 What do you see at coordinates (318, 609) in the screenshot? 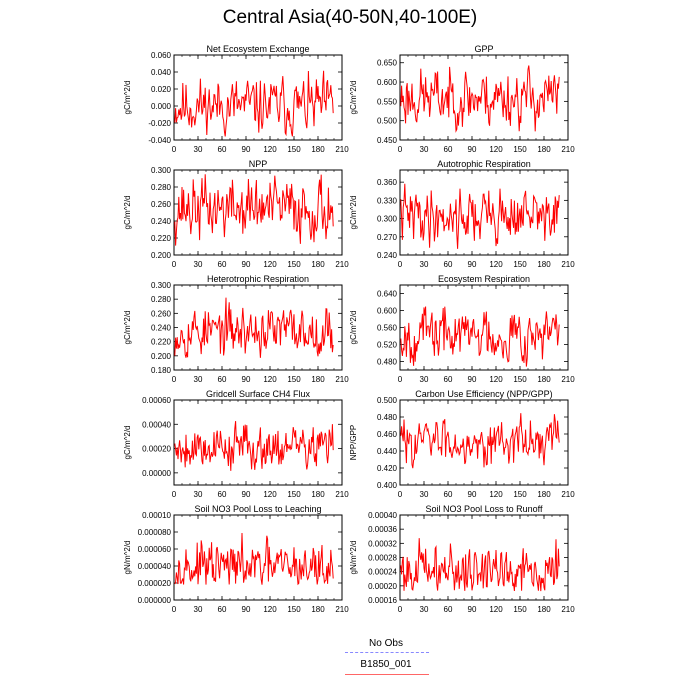
I see `x-tick-label-8: 180` at bounding box center [318, 609].